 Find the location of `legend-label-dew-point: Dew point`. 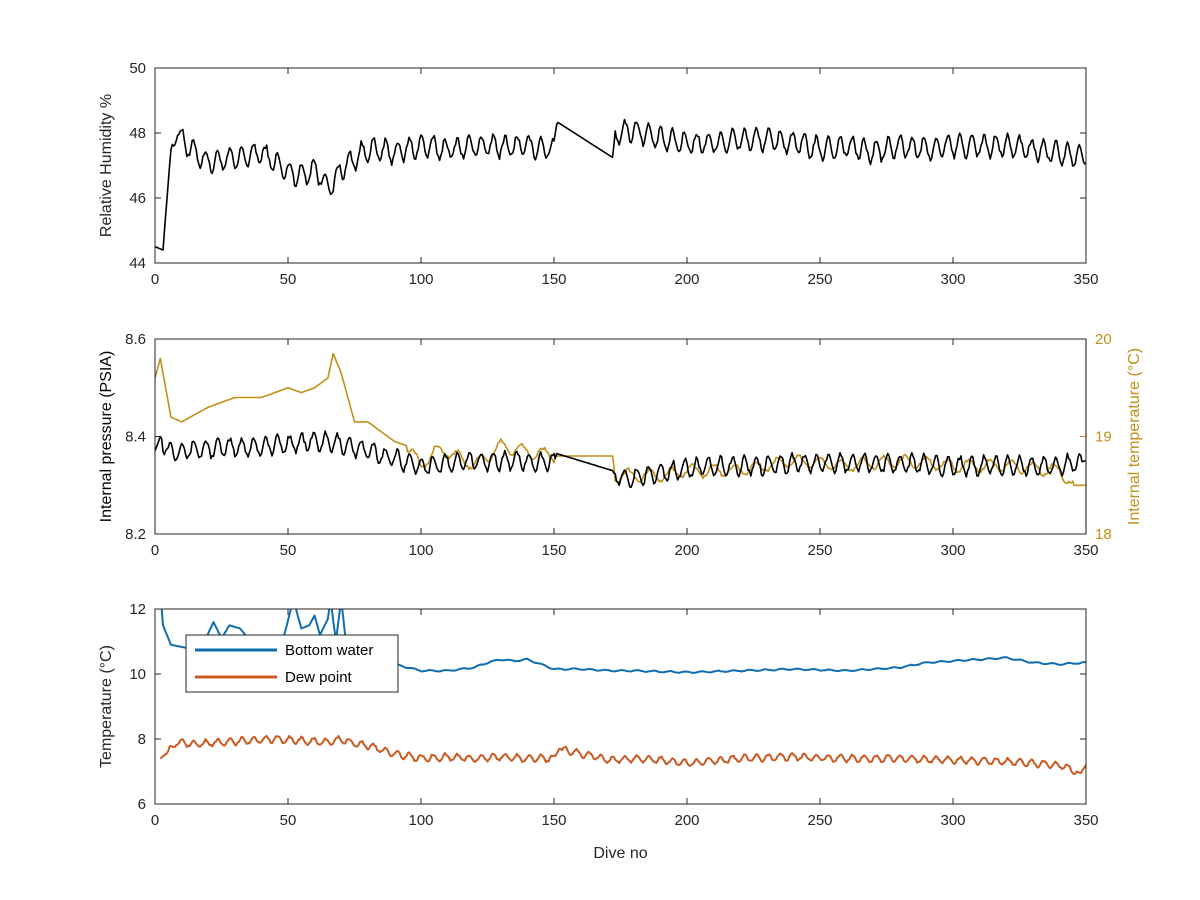

legend-label-dew-point: Dew point is located at coordinates (319, 677).